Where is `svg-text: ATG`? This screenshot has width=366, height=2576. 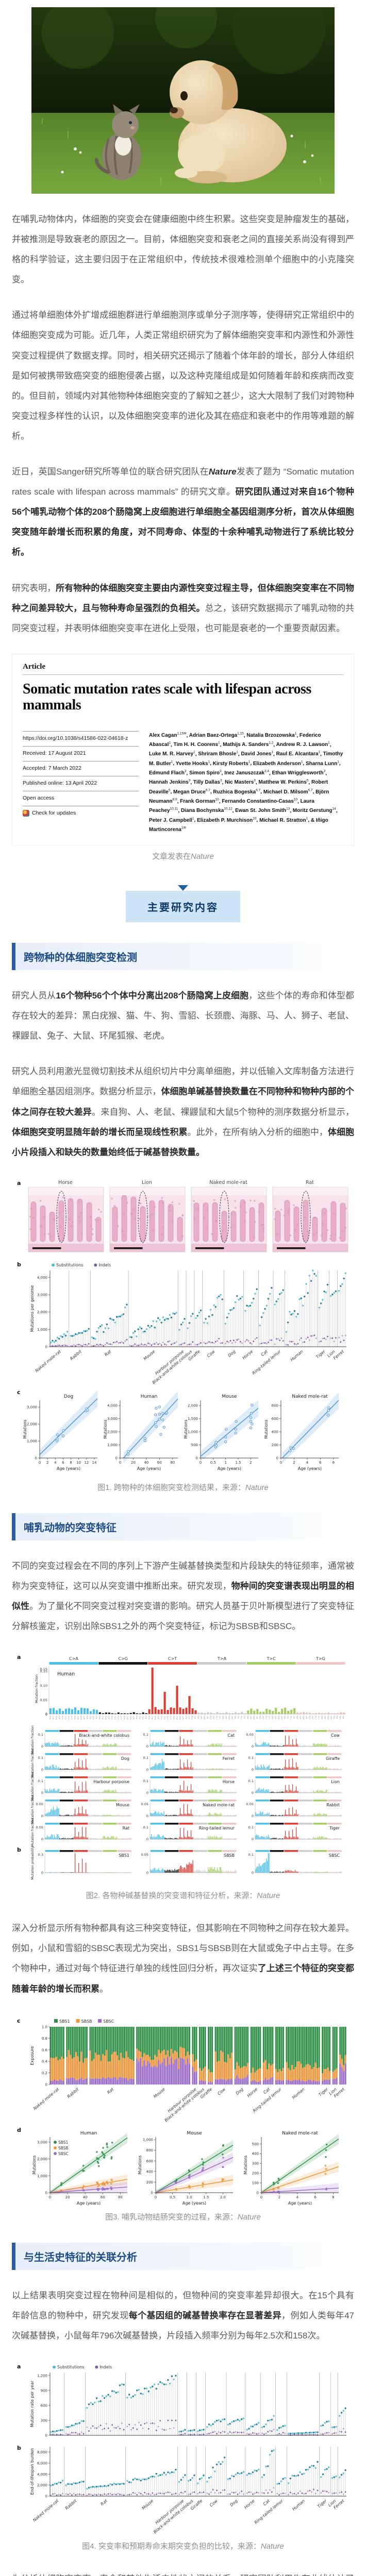 svg-text: ATG is located at coordinates (205, 1717).